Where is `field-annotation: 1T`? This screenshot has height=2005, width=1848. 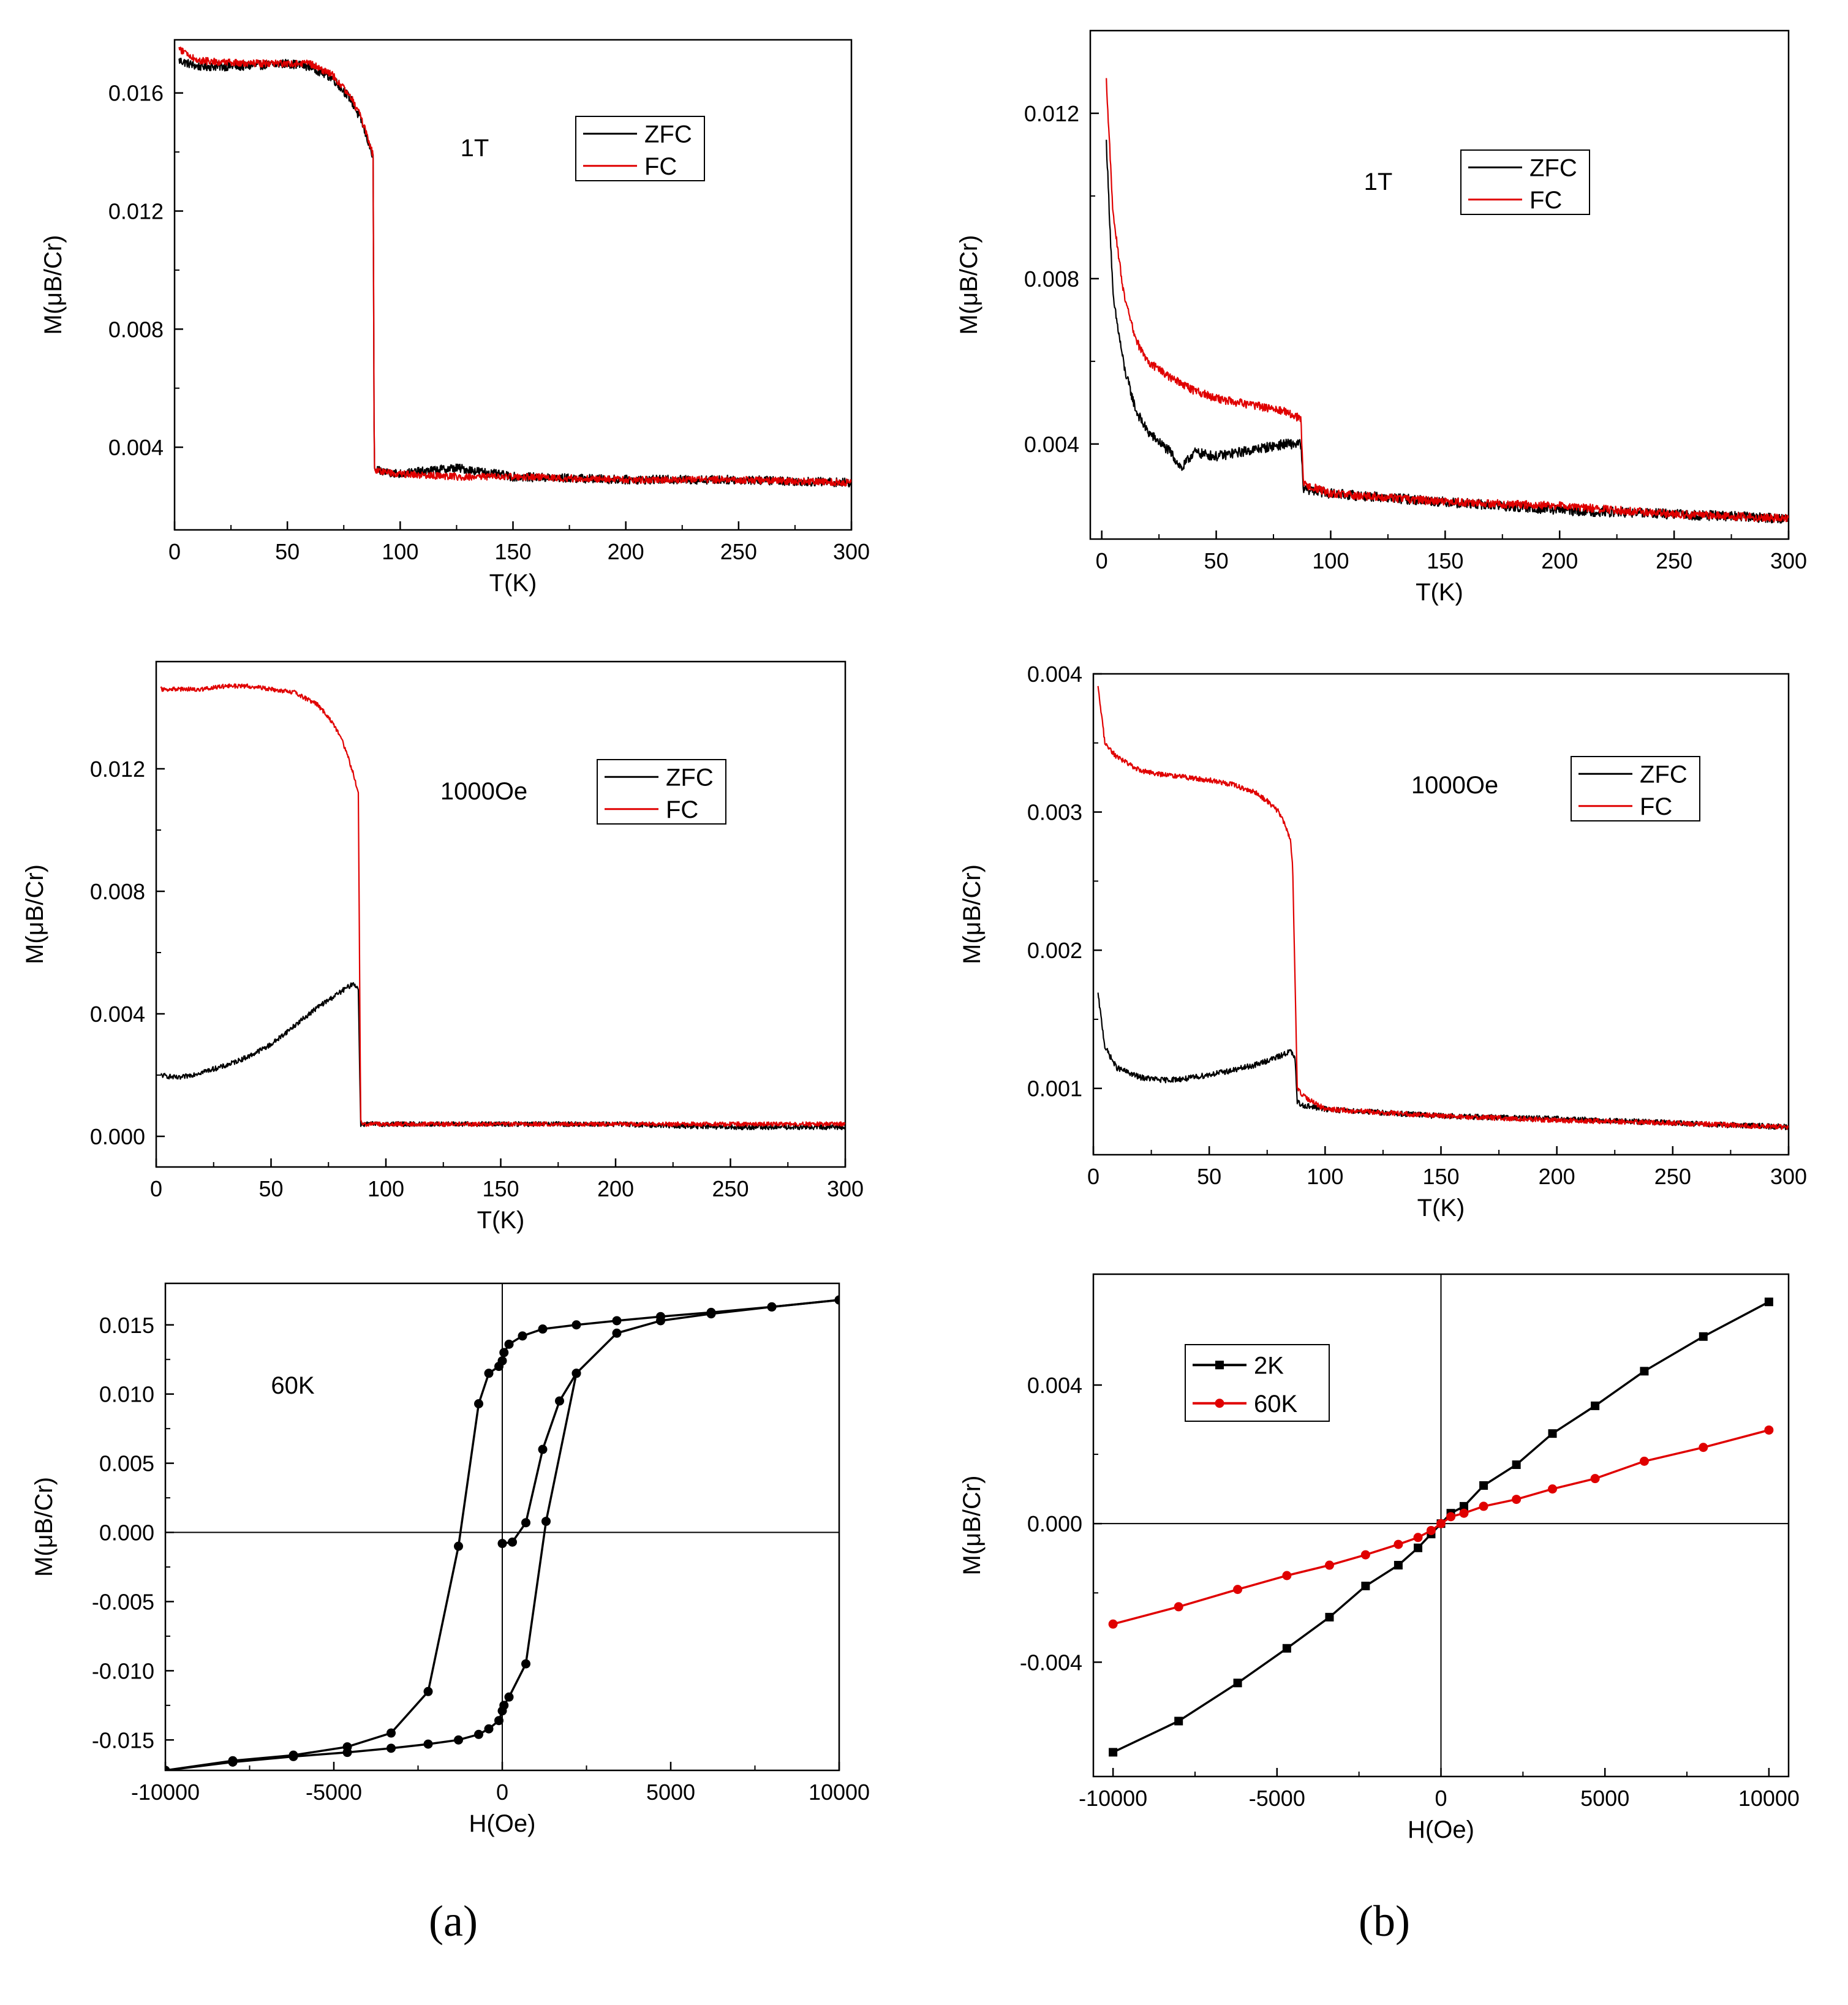
field-annotation: 1T is located at coordinates (1378, 181).